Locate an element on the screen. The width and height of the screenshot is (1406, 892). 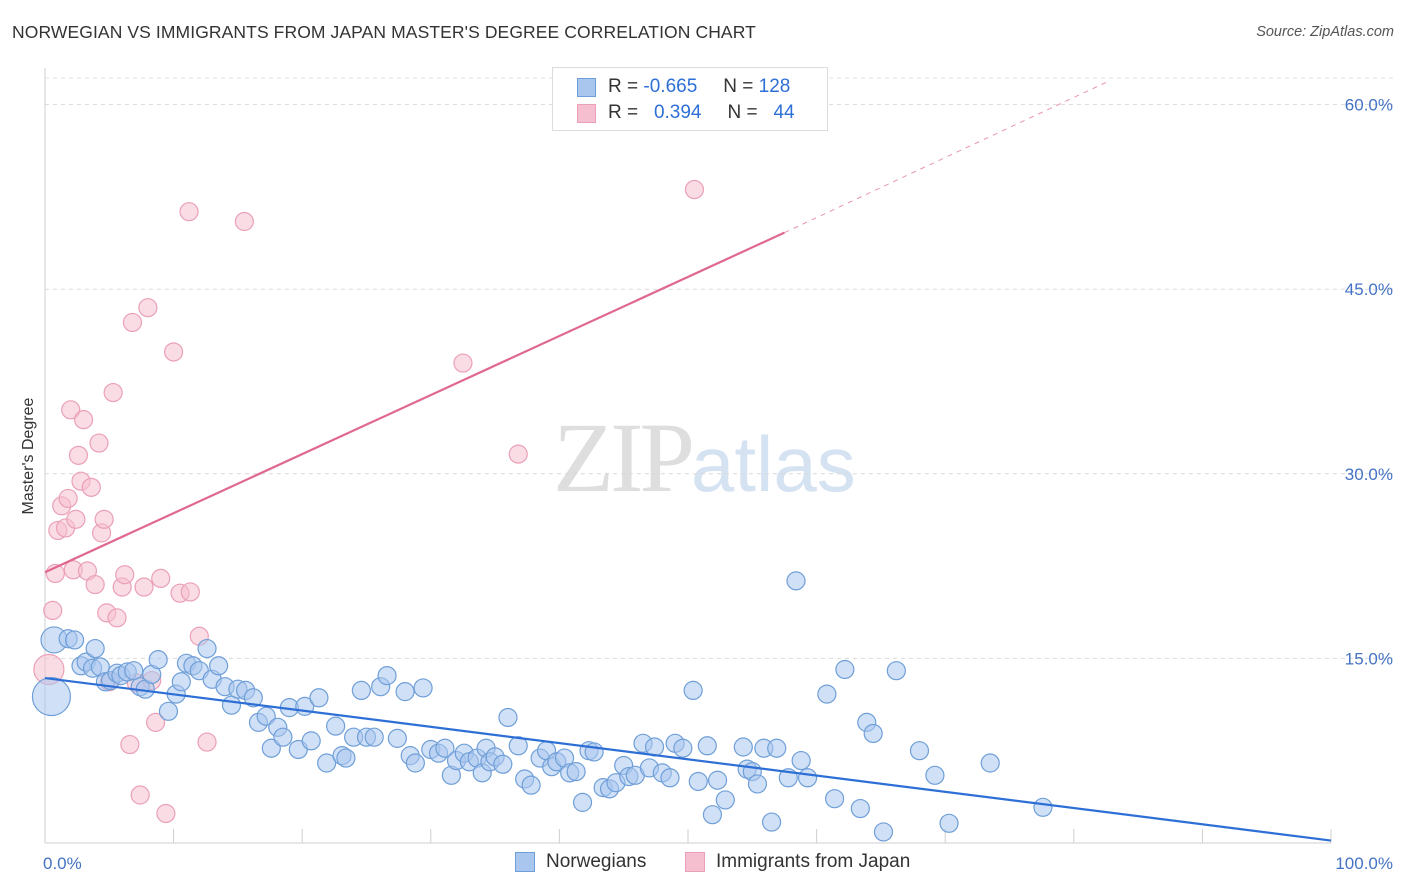
legend-r-value: -0.665 is located at coordinates (670, 86).